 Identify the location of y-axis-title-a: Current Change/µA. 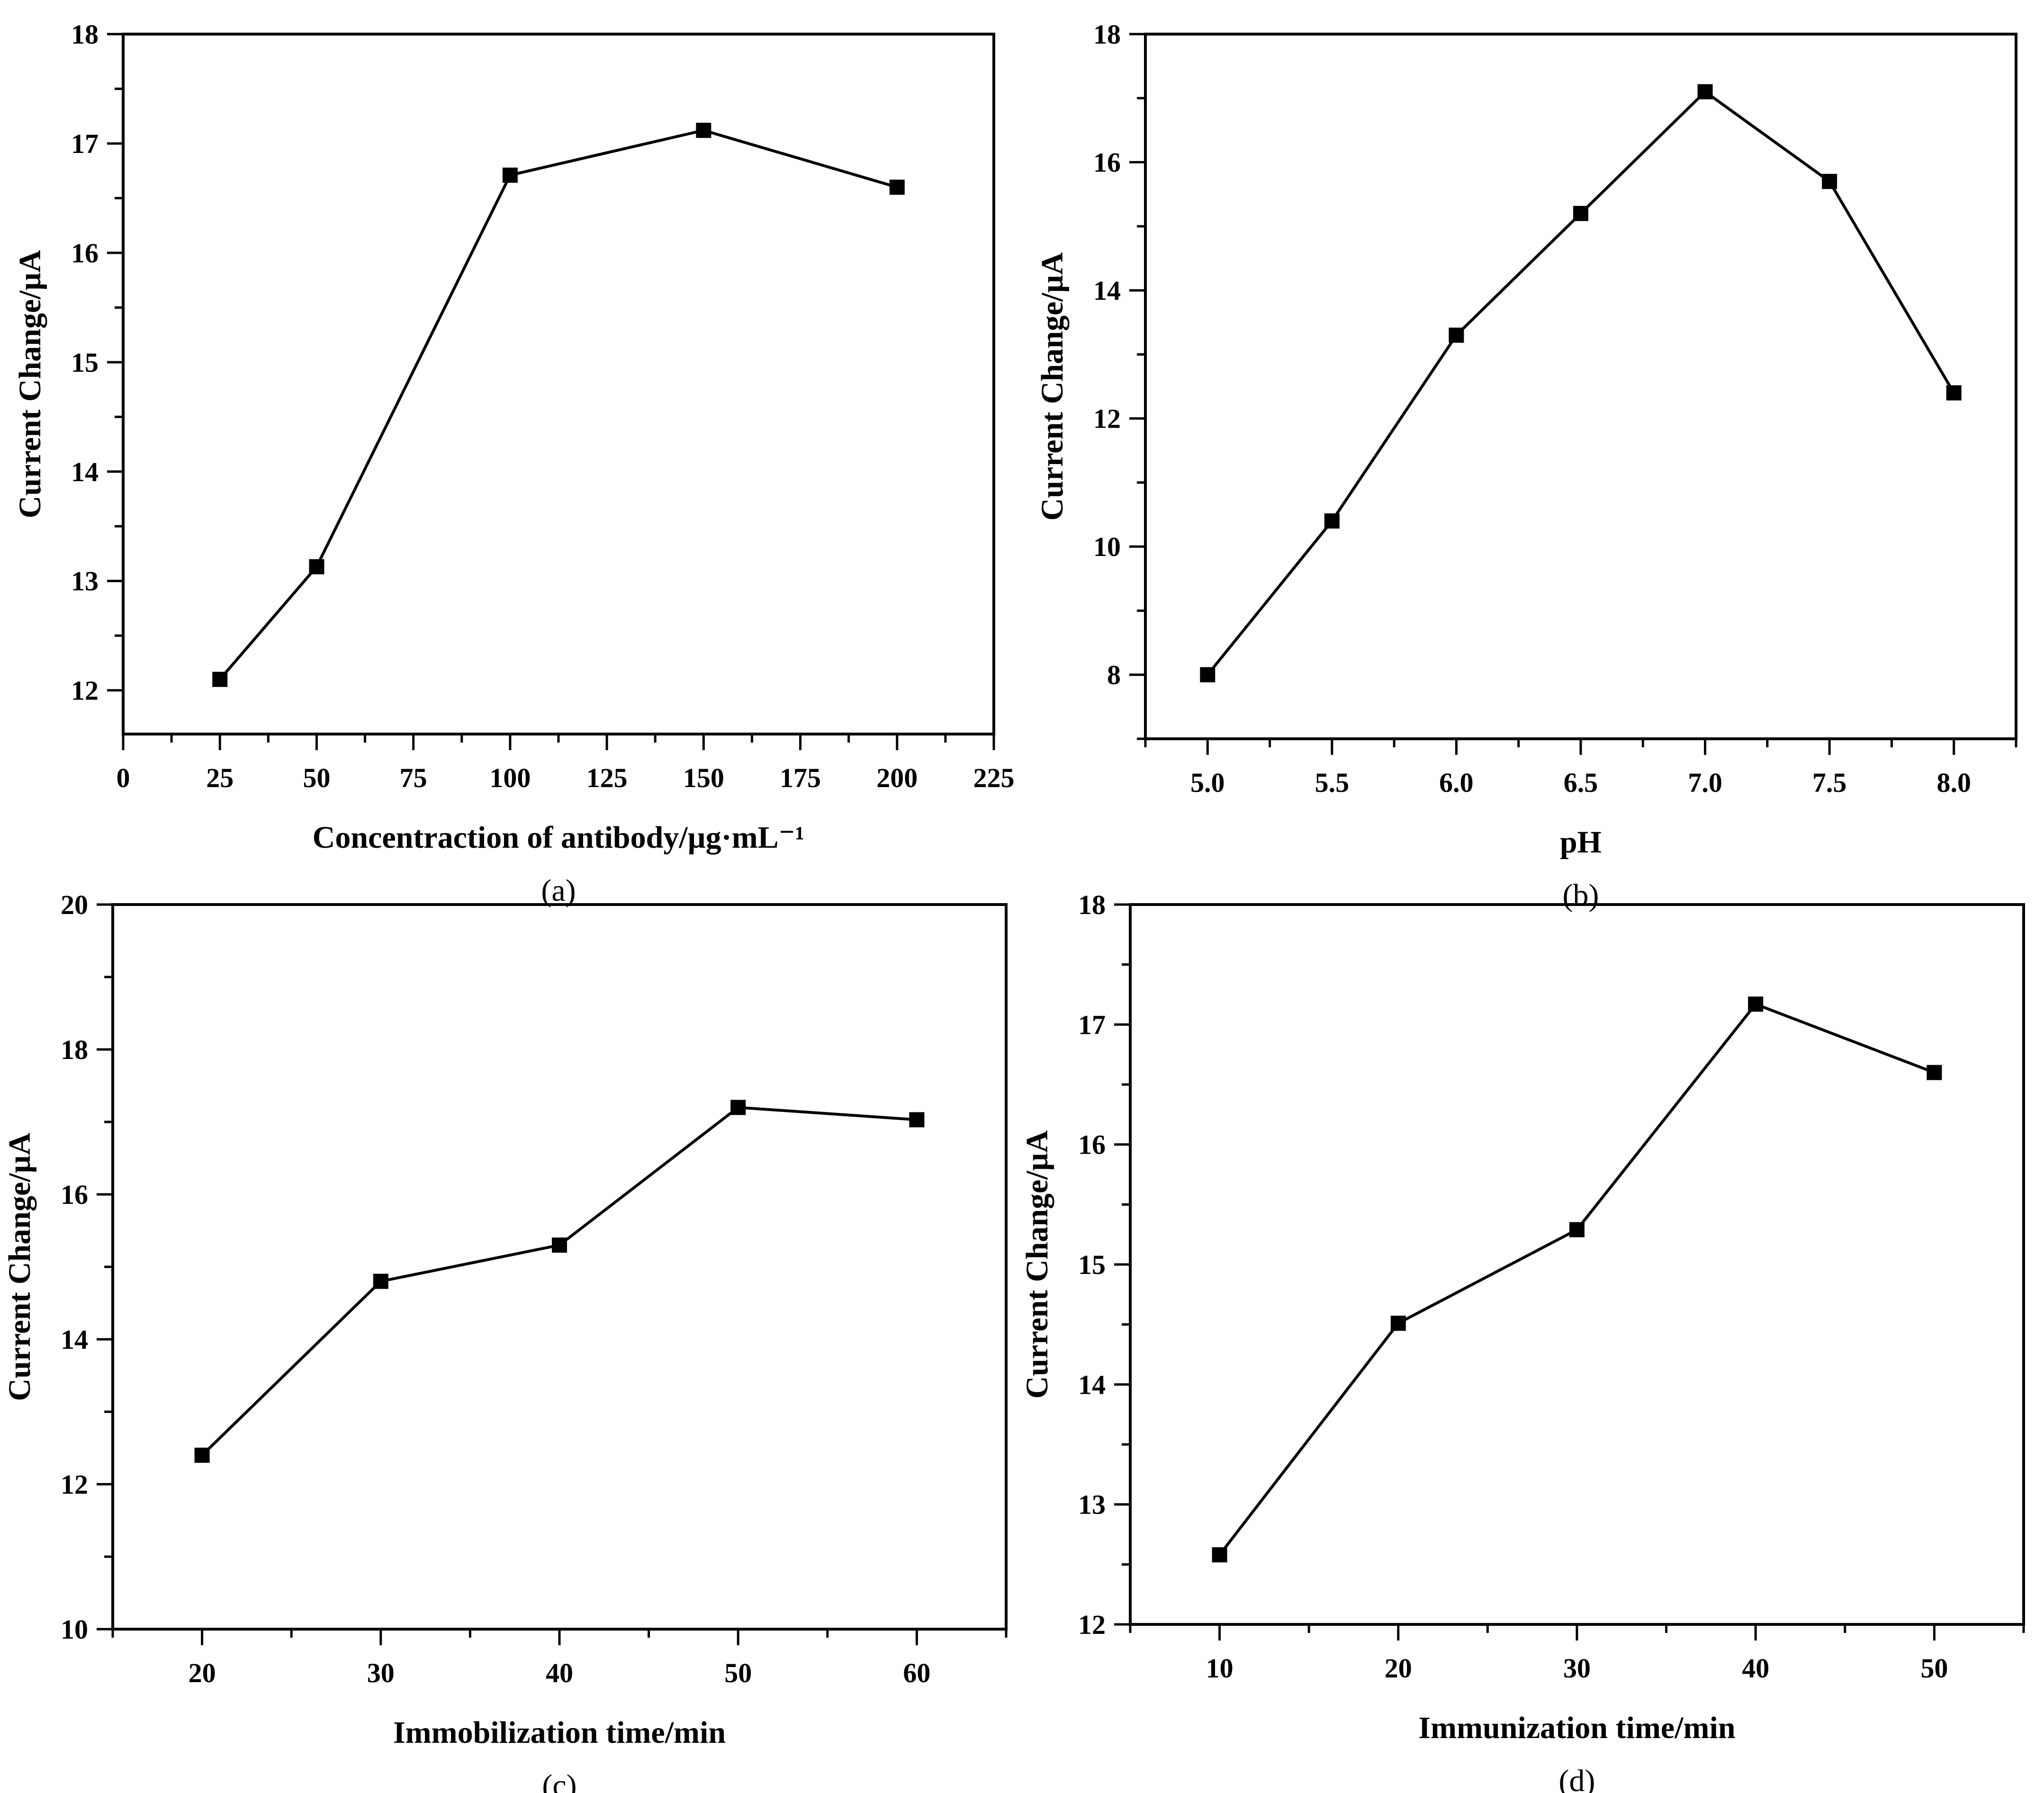
(30, 384).